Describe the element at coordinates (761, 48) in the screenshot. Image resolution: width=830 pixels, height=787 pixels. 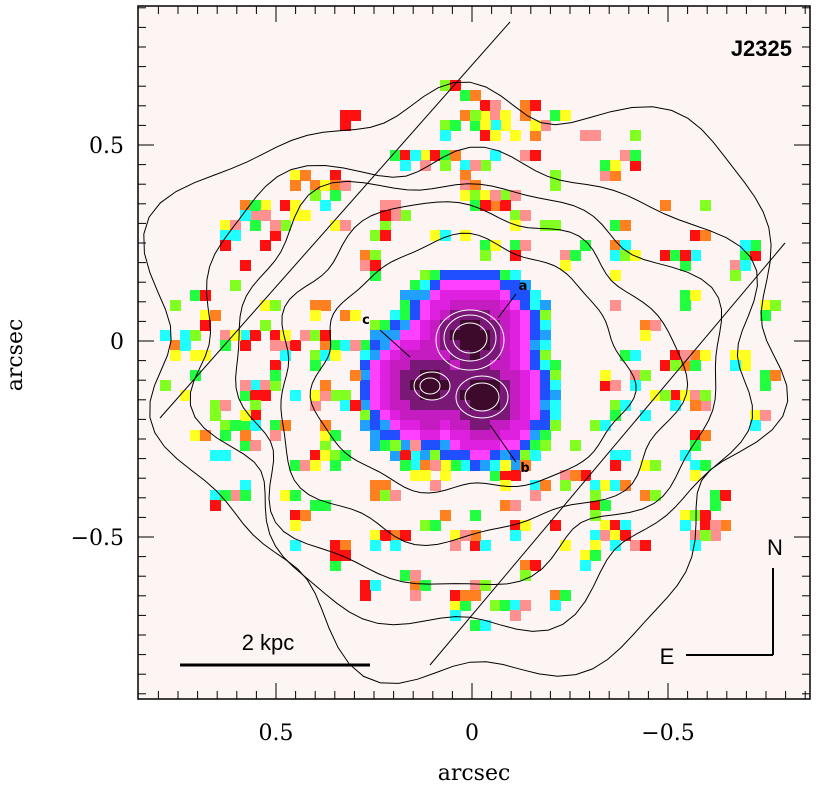
I see `chart-title: J2325` at that location.